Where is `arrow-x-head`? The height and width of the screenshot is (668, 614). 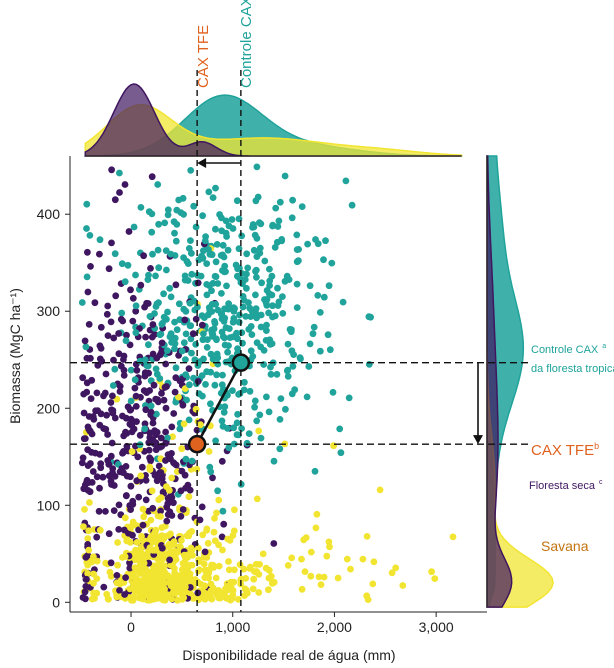
arrow-x-head is located at coordinates (202, 163).